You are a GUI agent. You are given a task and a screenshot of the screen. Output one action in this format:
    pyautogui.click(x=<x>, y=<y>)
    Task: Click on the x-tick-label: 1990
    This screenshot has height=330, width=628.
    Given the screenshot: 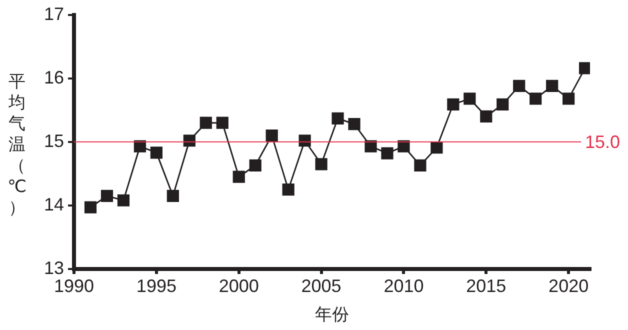 What is the action you would take?
    pyautogui.click(x=74, y=286)
    